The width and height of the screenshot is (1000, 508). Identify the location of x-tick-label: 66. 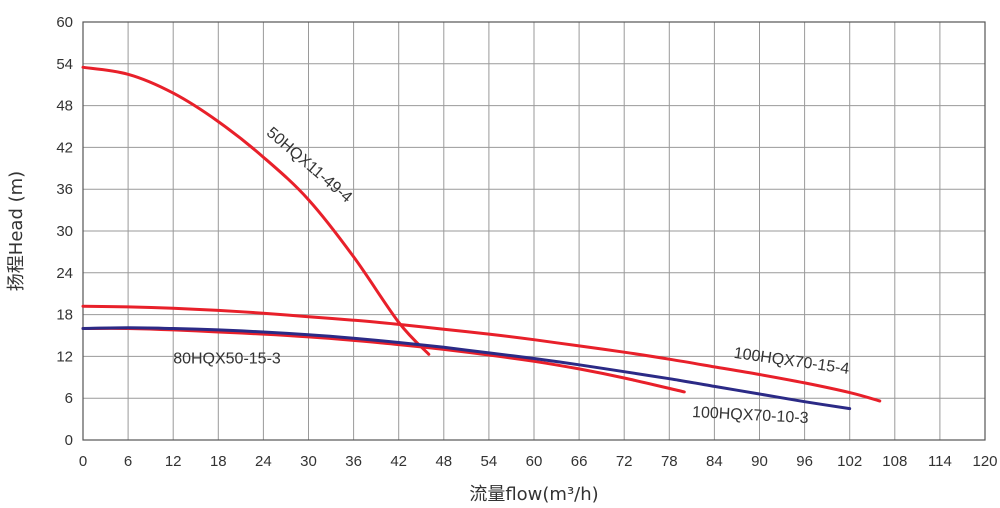
(579, 461).